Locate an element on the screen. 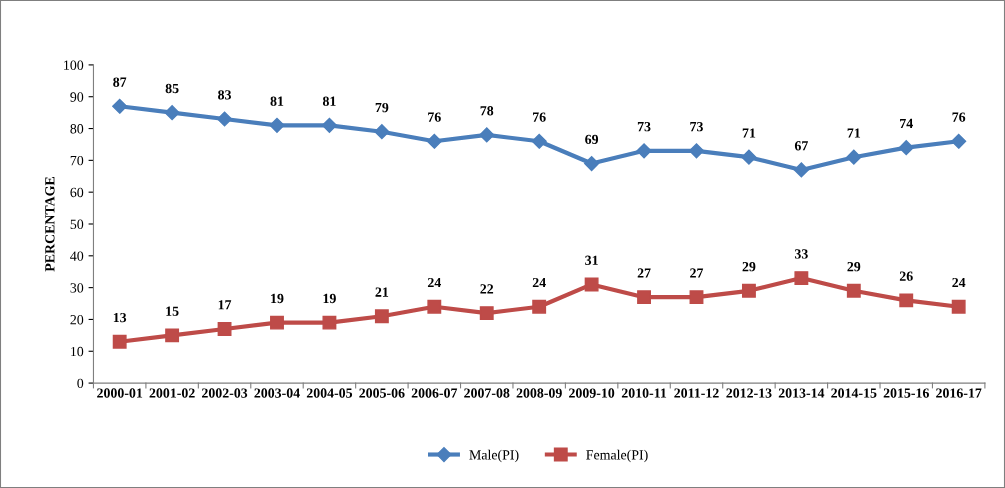 This screenshot has width=1005, height=488. data-label: 67 is located at coordinates (801, 146).